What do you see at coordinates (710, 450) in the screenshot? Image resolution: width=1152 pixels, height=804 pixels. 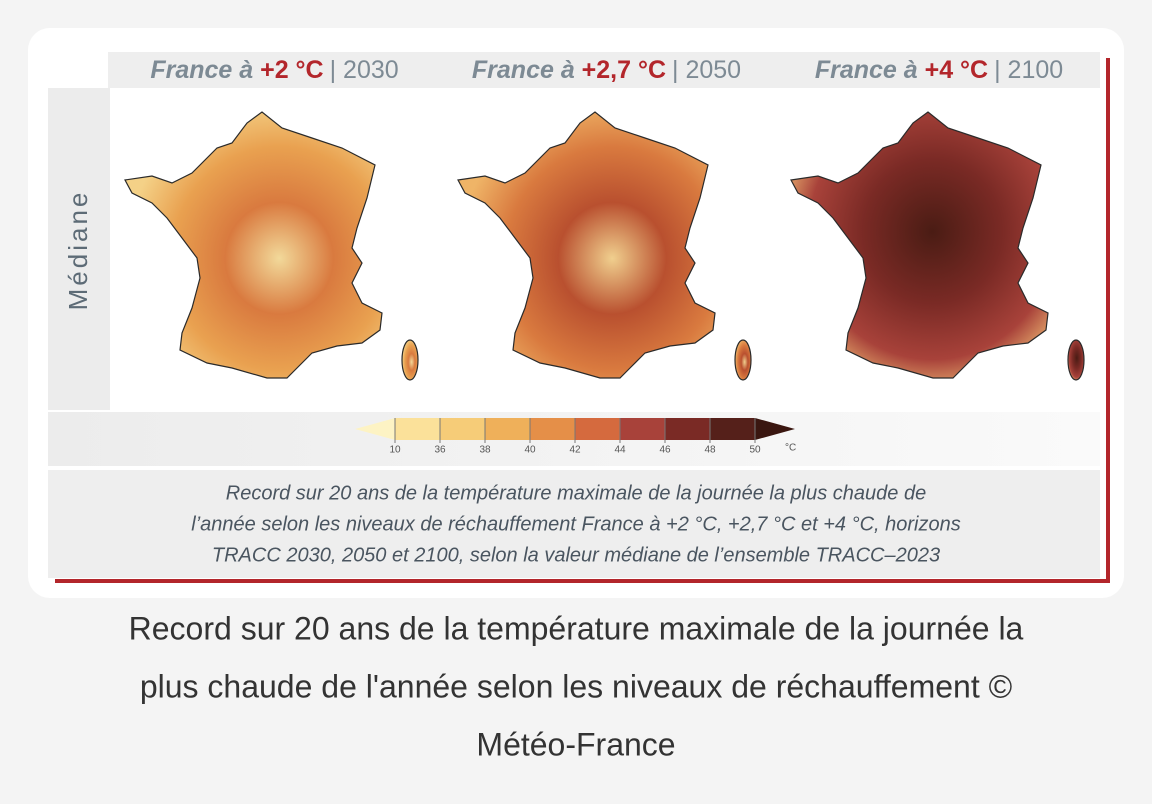 I see `colorbar-tick-label: 48` at bounding box center [710, 450].